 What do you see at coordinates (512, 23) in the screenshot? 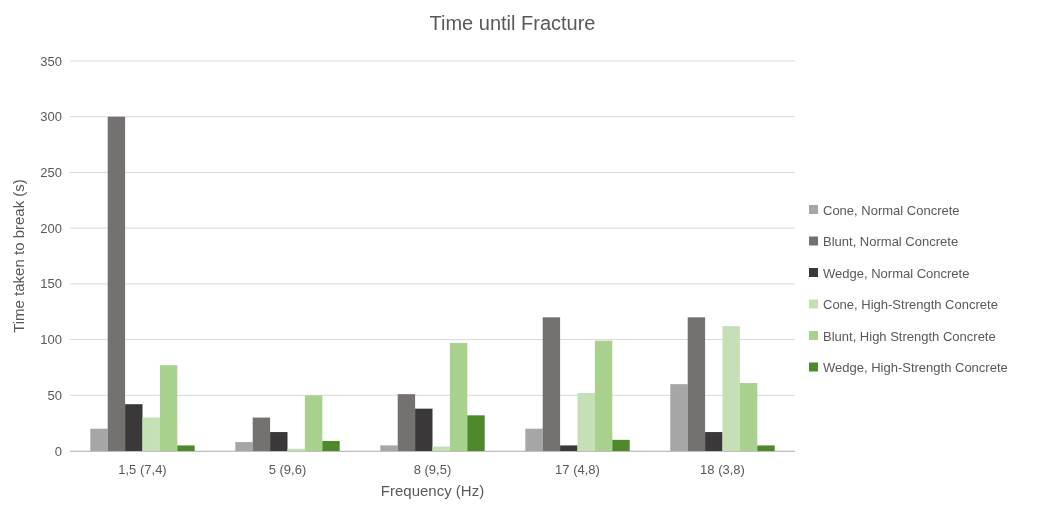
I see `chart-title: Time until Fracture` at bounding box center [512, 23].